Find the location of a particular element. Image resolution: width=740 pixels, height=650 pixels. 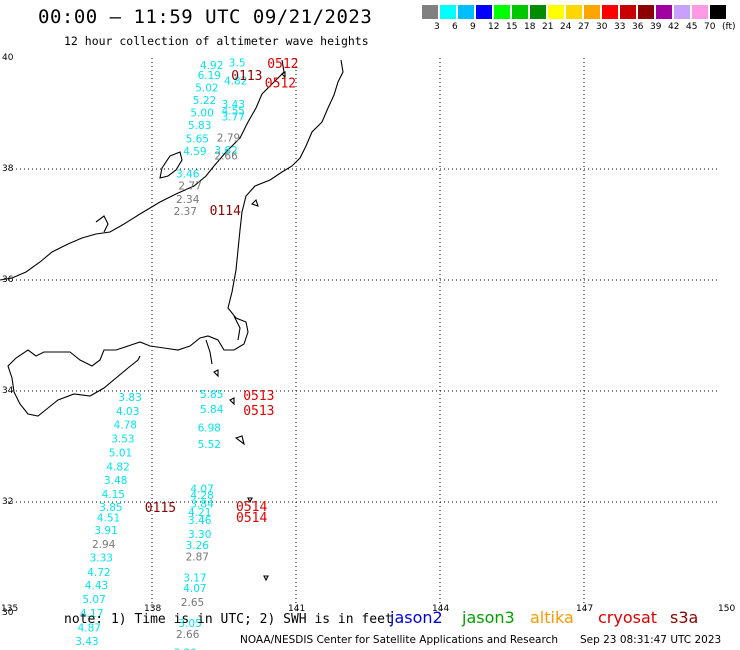

wave-height-value: 3.85 is located at coordinates (110, 508).